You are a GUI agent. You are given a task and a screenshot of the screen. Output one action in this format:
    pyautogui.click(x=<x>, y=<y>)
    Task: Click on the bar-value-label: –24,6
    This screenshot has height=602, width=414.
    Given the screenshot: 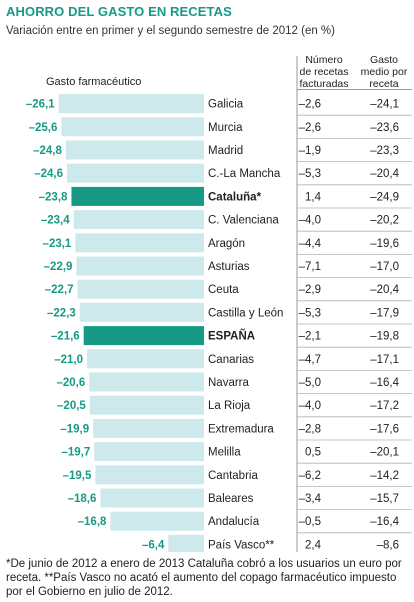 What is the action you would take?
    pyautogui.click(x=48, y=174)
    